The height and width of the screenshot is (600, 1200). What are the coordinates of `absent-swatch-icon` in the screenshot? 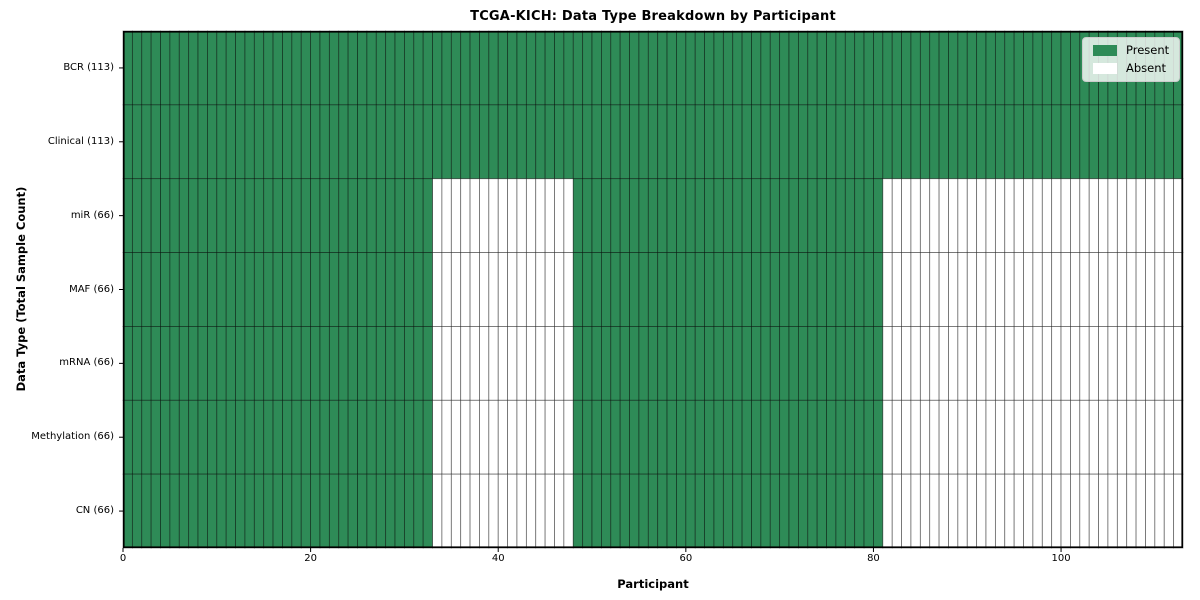 It's located at (1105, 68).